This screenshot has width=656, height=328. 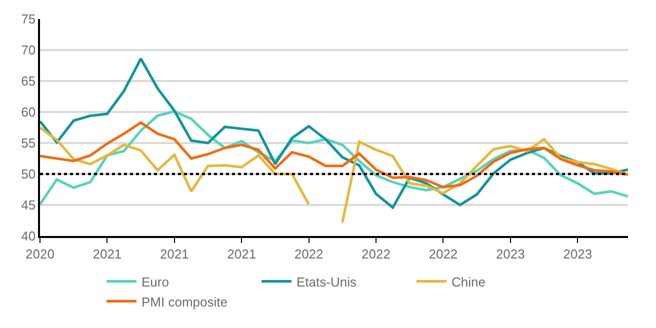 I want to click on y-tick-label: 65, so click(x=28, y=81).